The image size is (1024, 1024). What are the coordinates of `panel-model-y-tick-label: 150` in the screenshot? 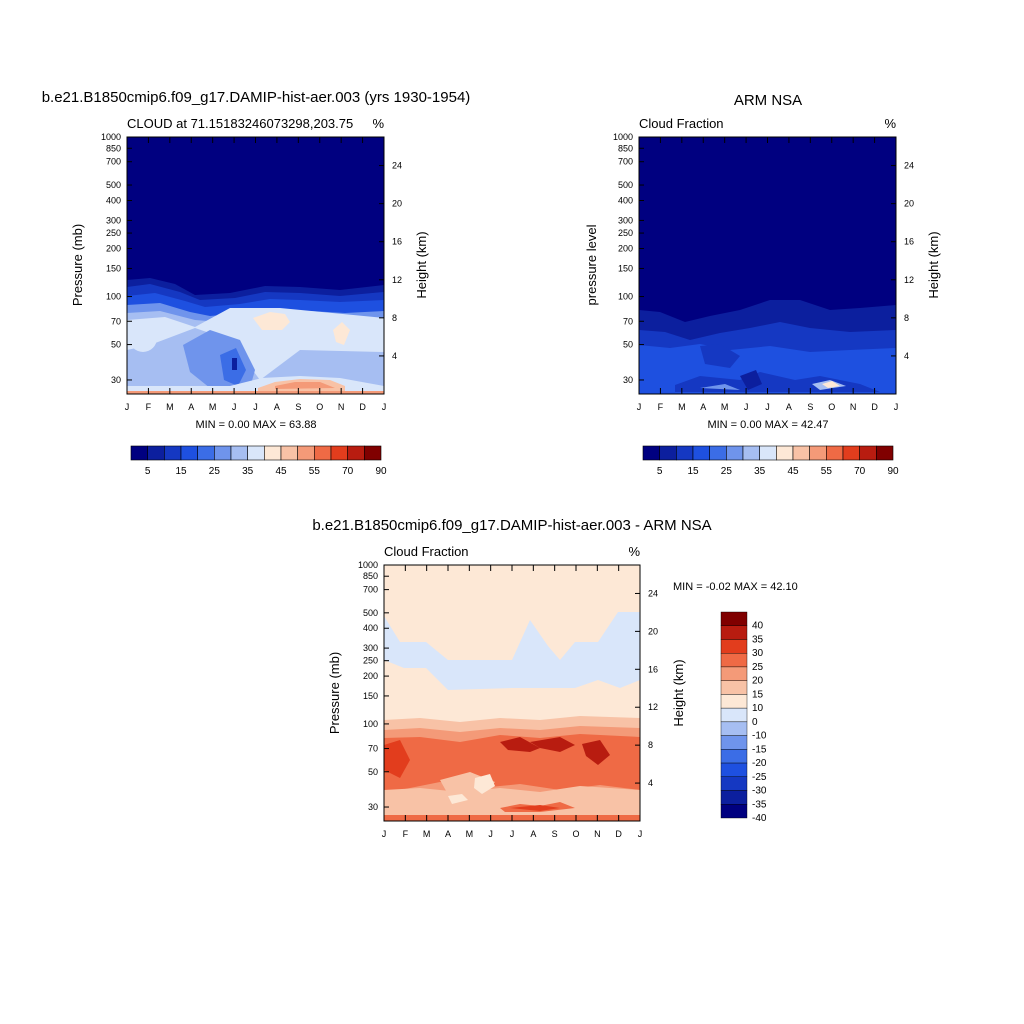 It's located at (113, 268).